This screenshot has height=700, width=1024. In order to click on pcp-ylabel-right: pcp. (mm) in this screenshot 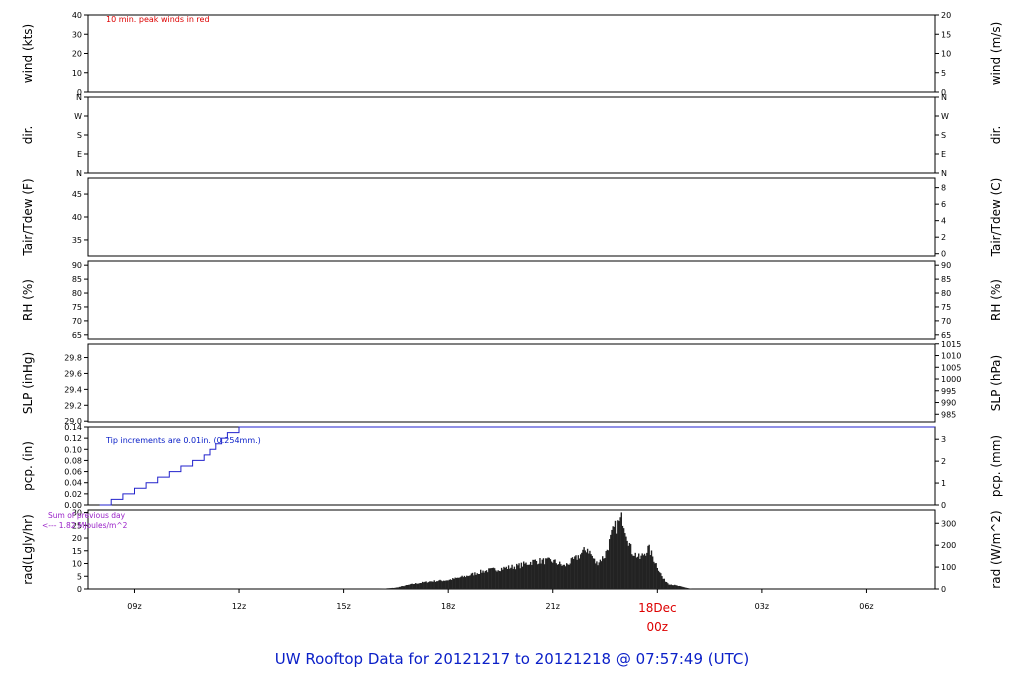, I will do `click(996, 466)`.